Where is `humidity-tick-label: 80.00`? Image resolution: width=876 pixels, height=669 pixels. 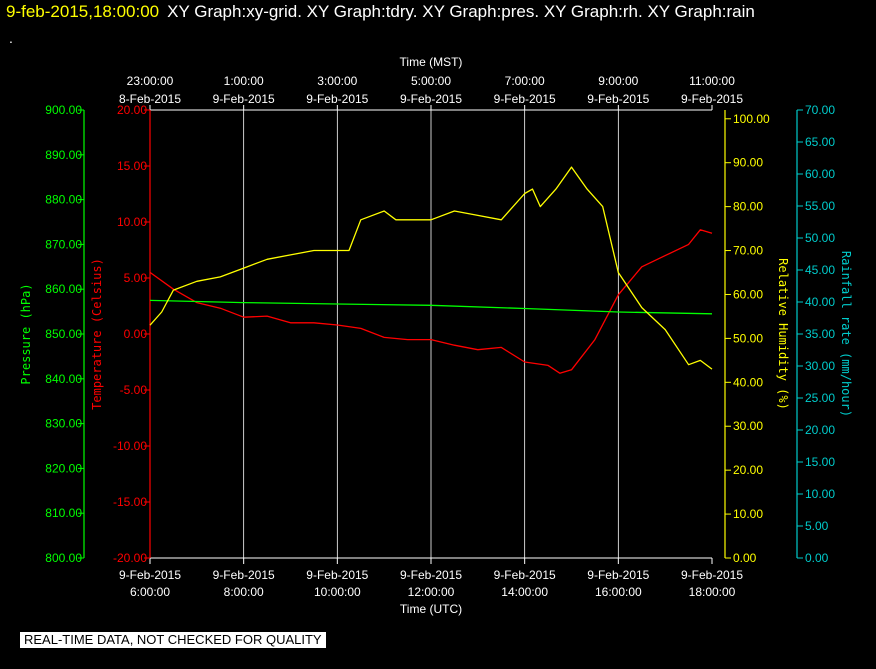
humidity-tick-label: 80.00 is located at coordinates (748, 207).